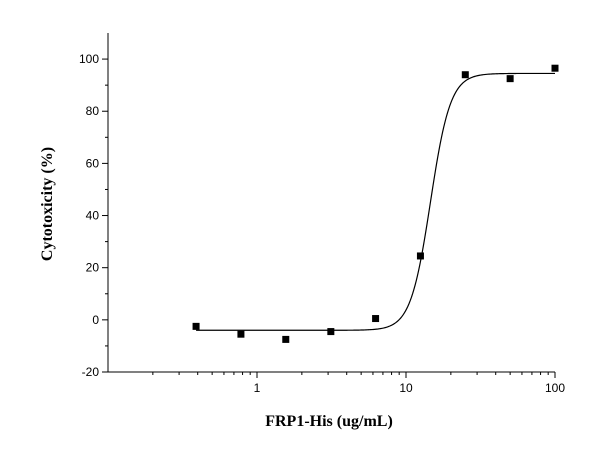 The image size is (600, 464). What do you see at coordinates (406, 388) in the screenshot?
I see `x-tick-label: 10` at bounding box center [406, 388].